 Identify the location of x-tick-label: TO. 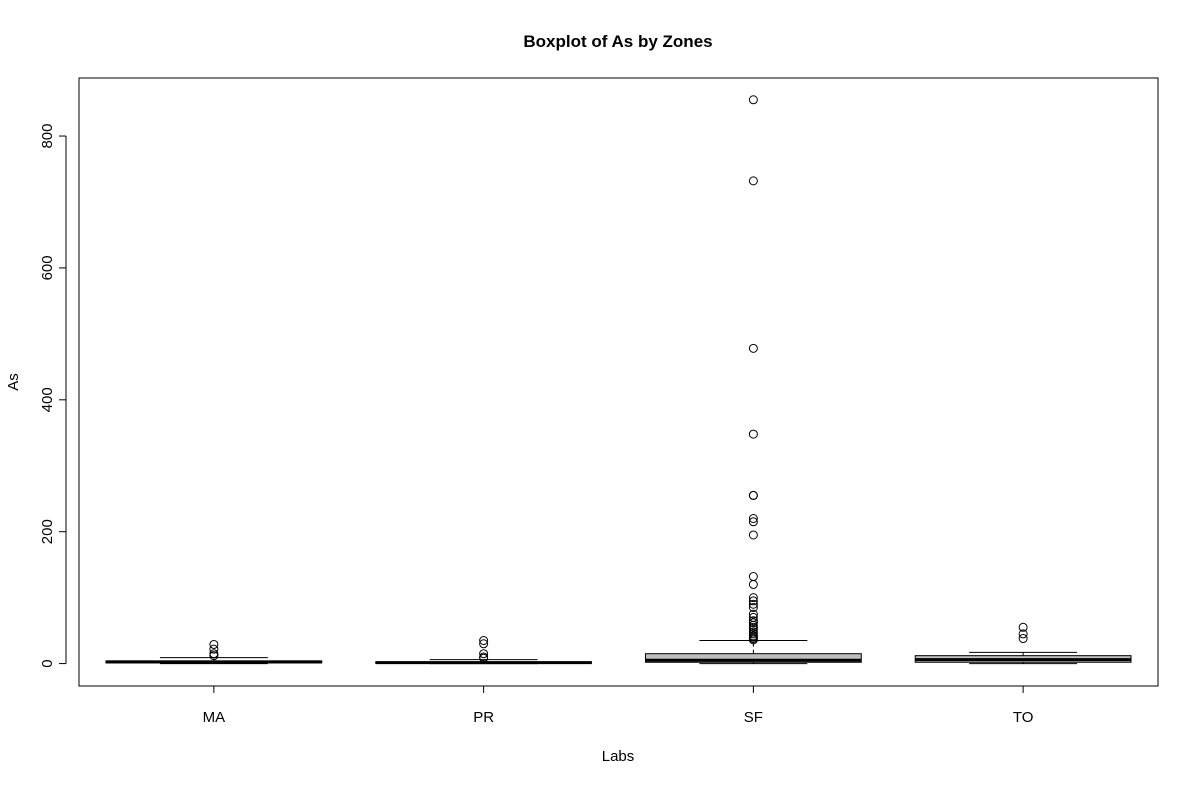
(1023, 717).